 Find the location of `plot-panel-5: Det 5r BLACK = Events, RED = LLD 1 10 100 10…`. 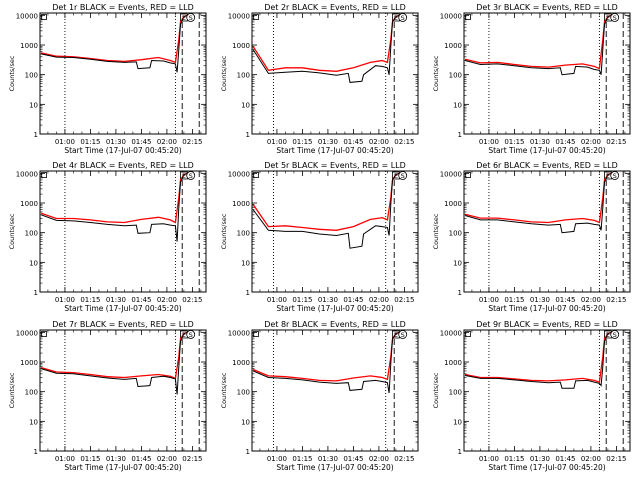

plot-panel-5: Det 5r BLACK = Events, RED = LLD 1 10 100 10… is located at coordinates (319, 237).